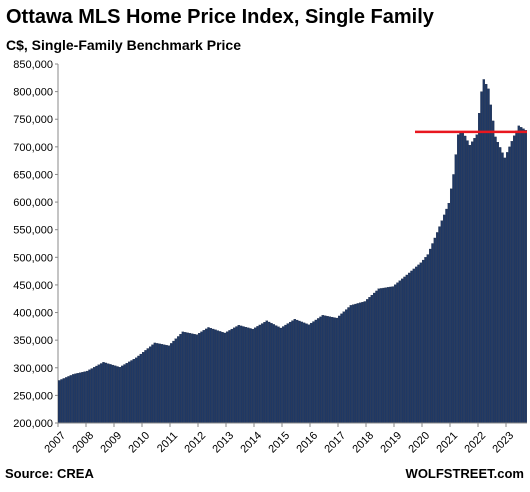  I want to click on x-tick-label: 2010, so click(139, 443).